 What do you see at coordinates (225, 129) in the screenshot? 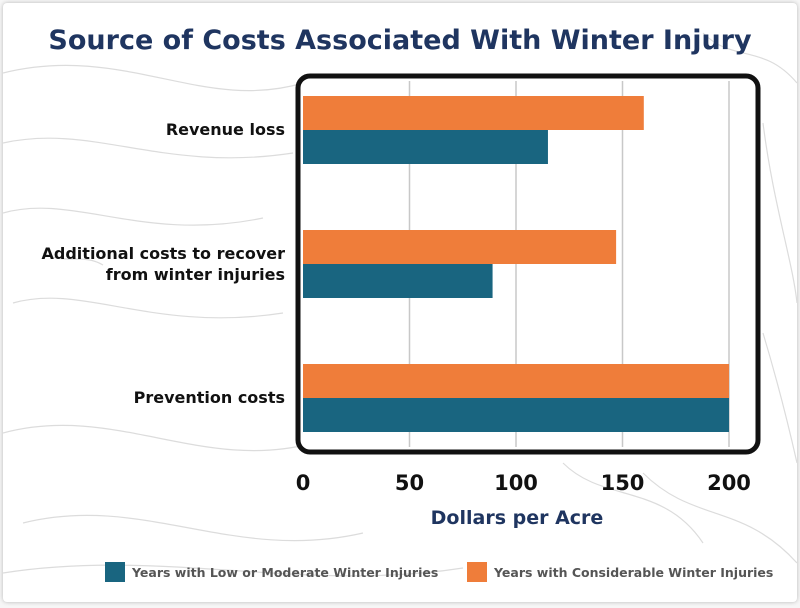
I see `category-label: Revenue loss` at bounding box center [225, 129].